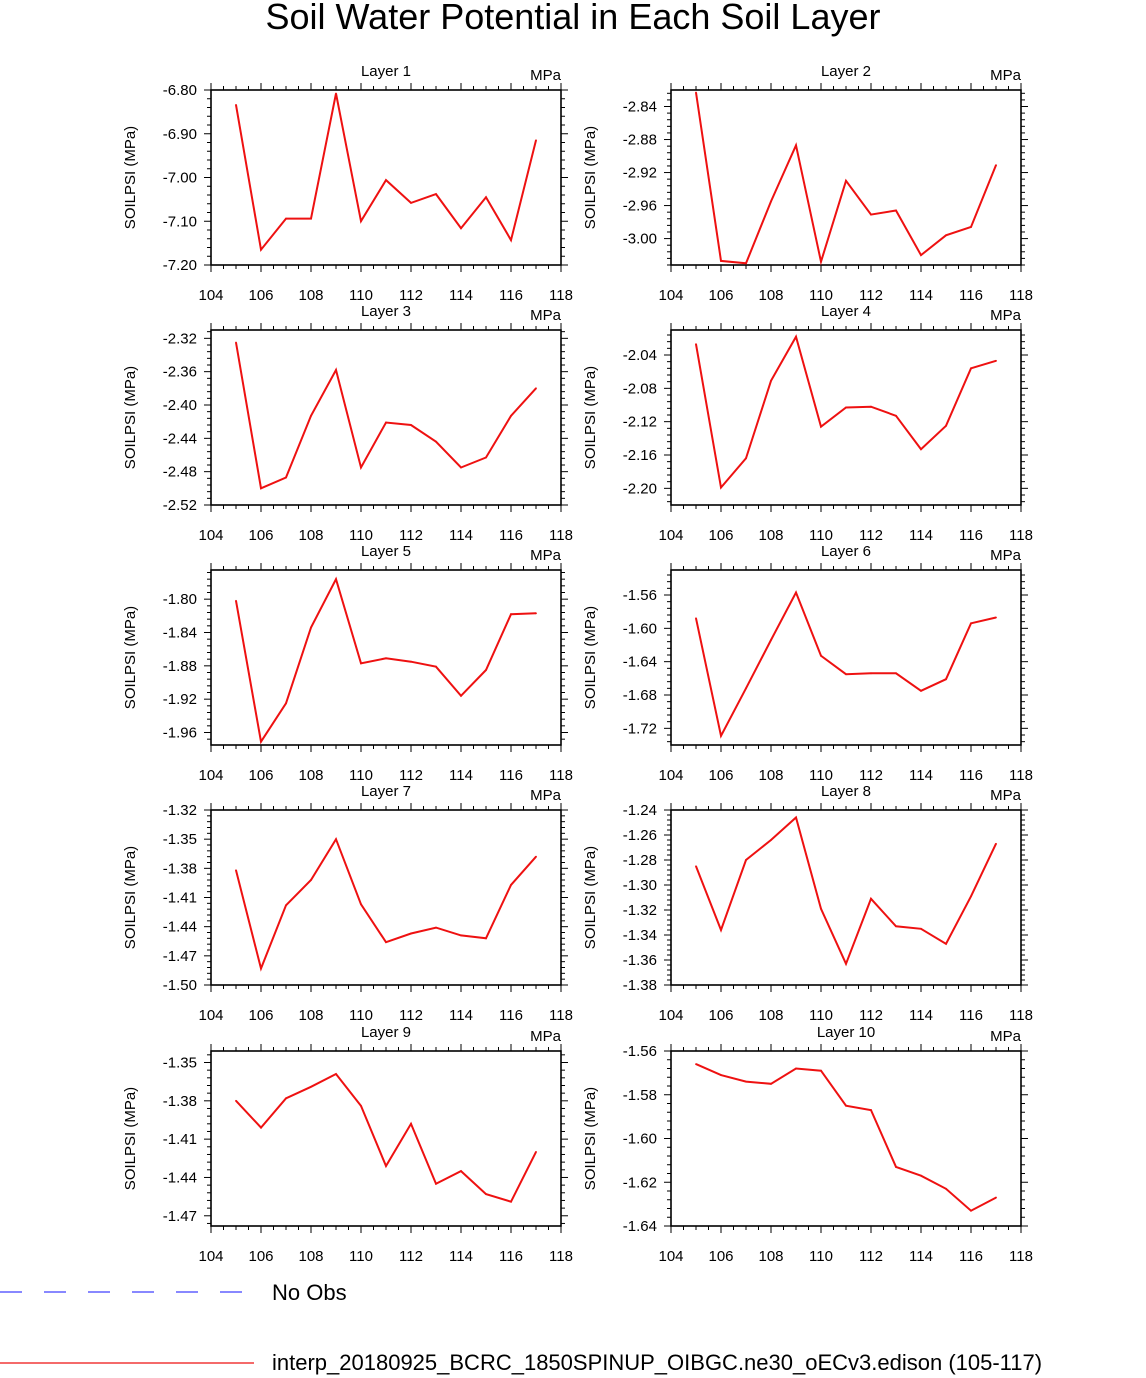  What do you see at coordinates (640, 628) in the screenshot?
I see `y-tick-label: -1.60` at bounding box center [640, 628].